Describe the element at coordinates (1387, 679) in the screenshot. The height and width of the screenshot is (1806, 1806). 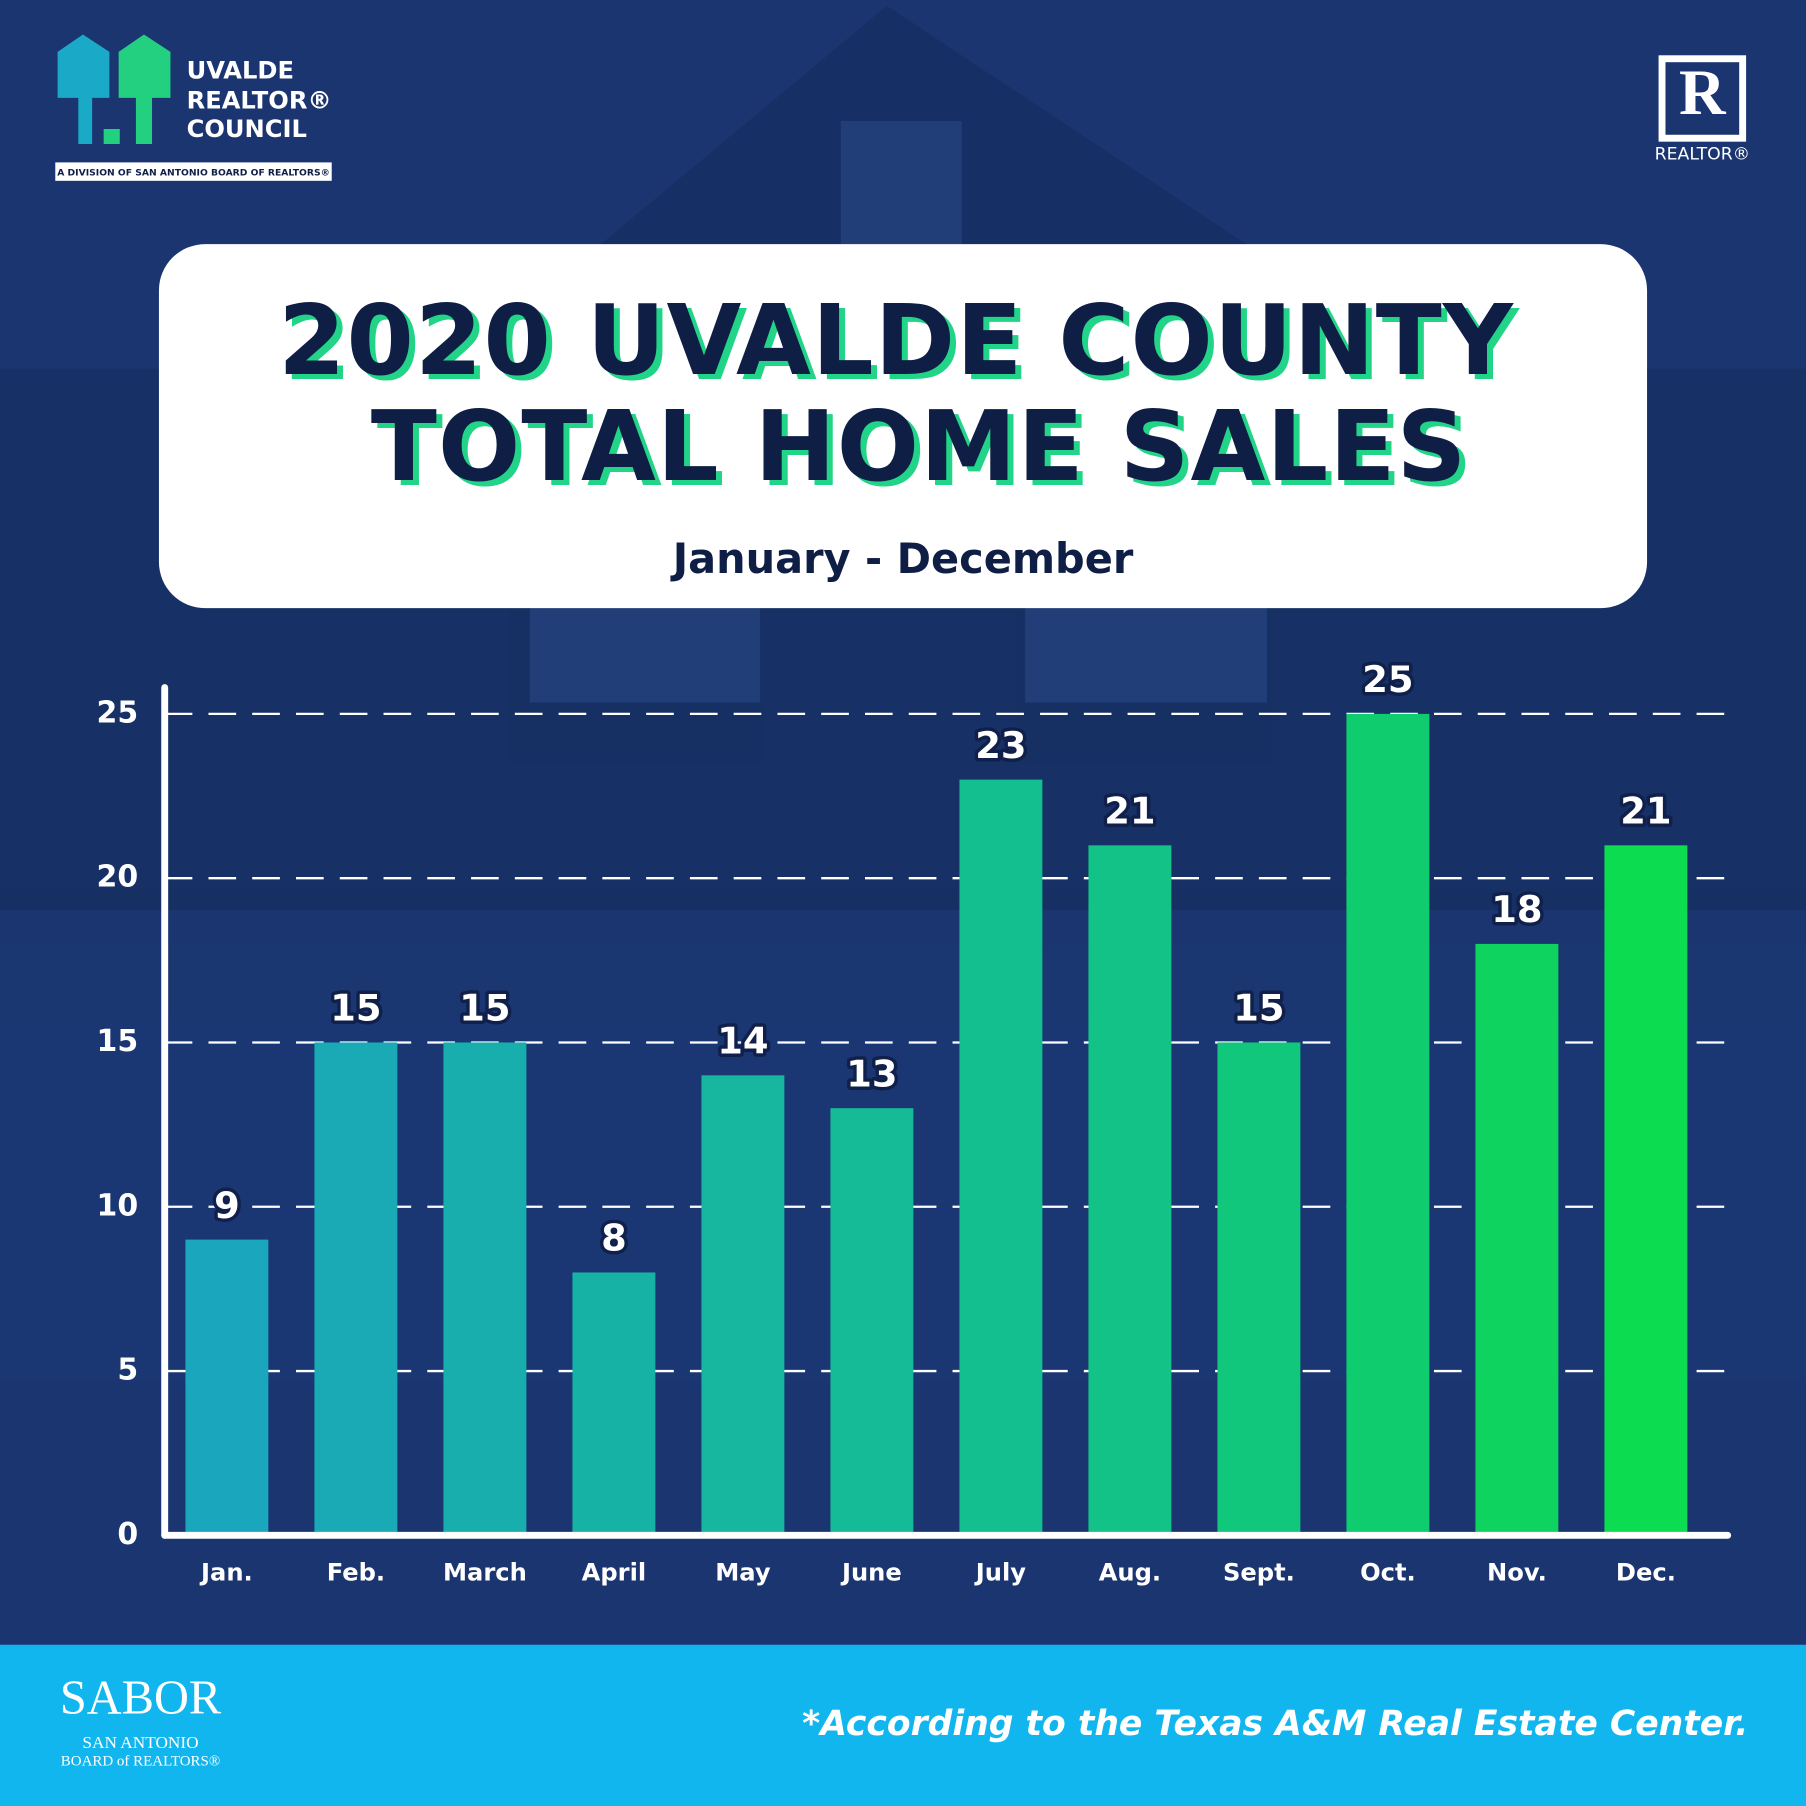
I see `value-label: 25` at that location.